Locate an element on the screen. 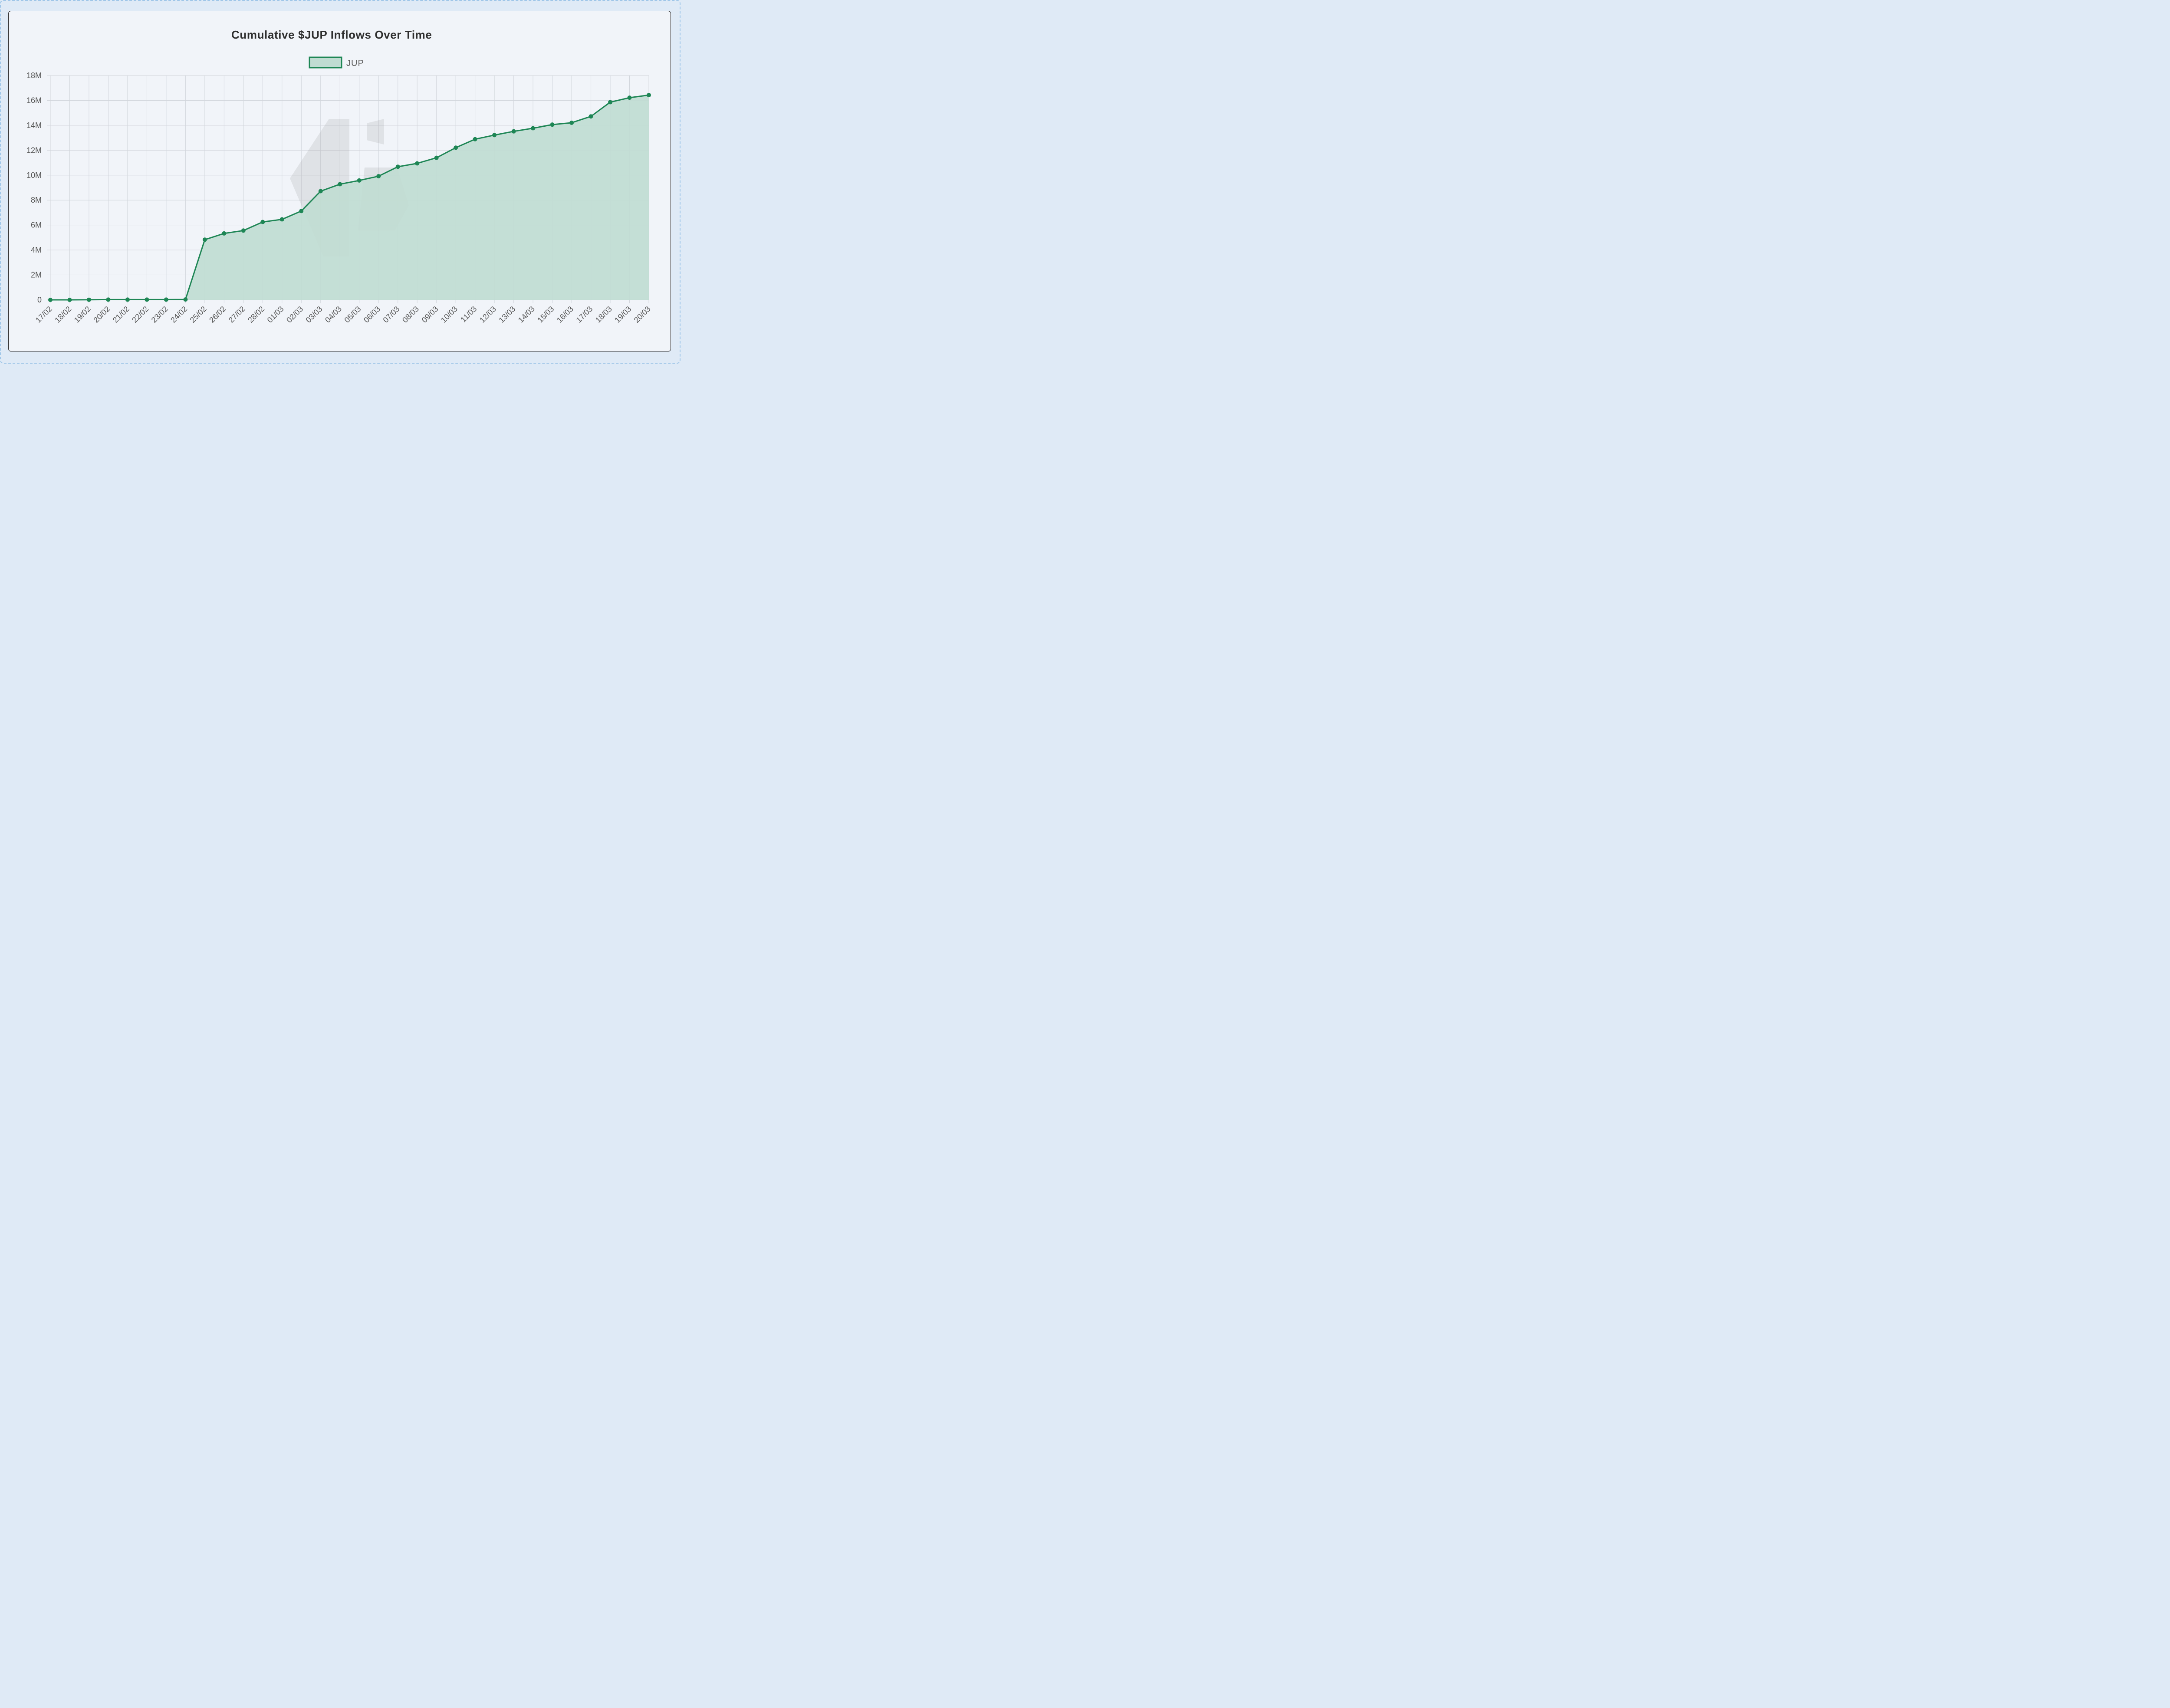 This screenshot has height=1708, width=2170. legend-label-jup: JUP is located at coordinates (355, 63).